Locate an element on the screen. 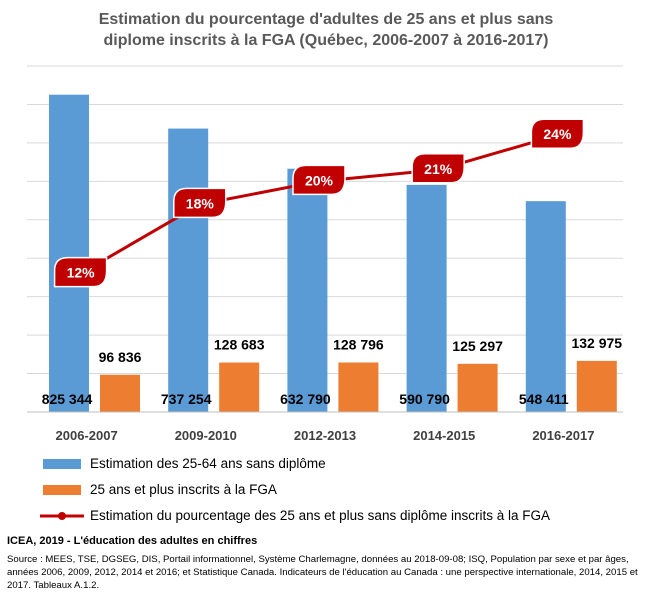 This screenshot has width=652, height=599. x-tick-label: 2016-2017 is located at coordinates (563, 435).